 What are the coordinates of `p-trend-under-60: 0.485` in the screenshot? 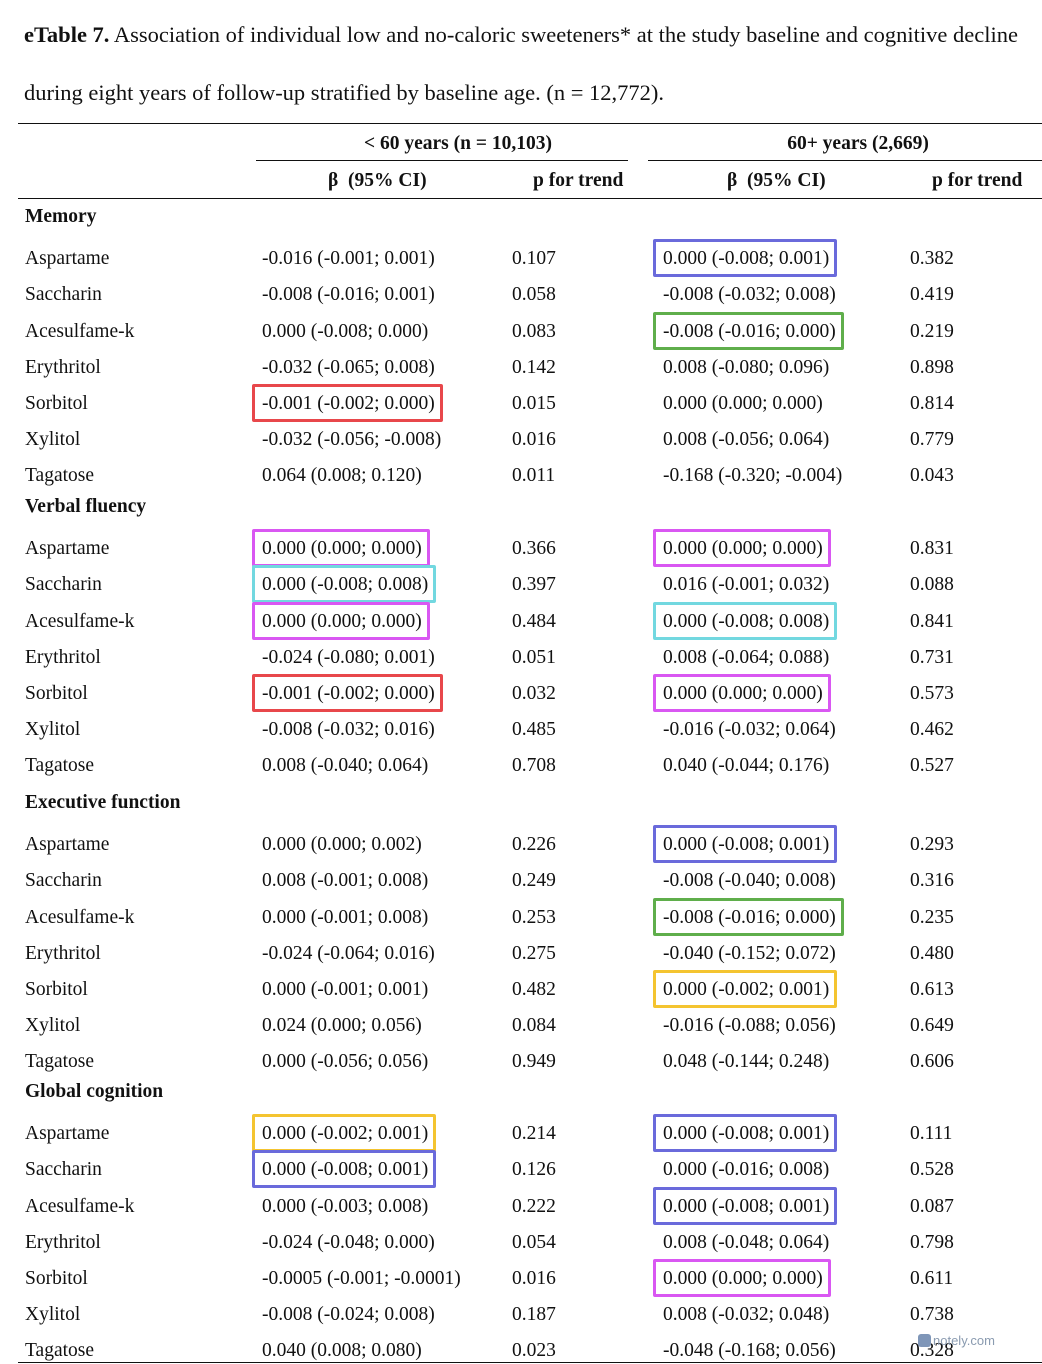 It's located at (534, 729).